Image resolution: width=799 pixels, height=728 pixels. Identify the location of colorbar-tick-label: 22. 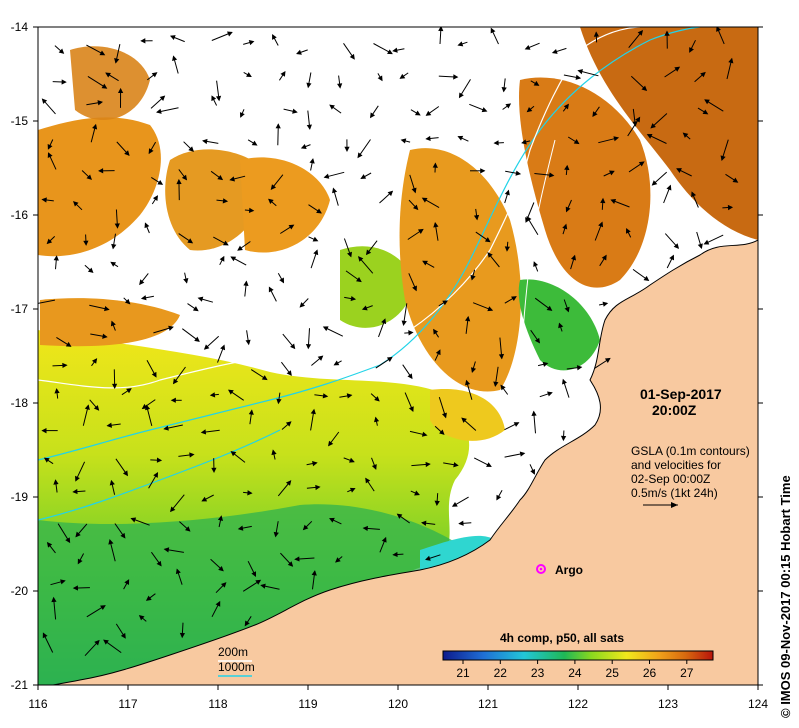
(501, 673).